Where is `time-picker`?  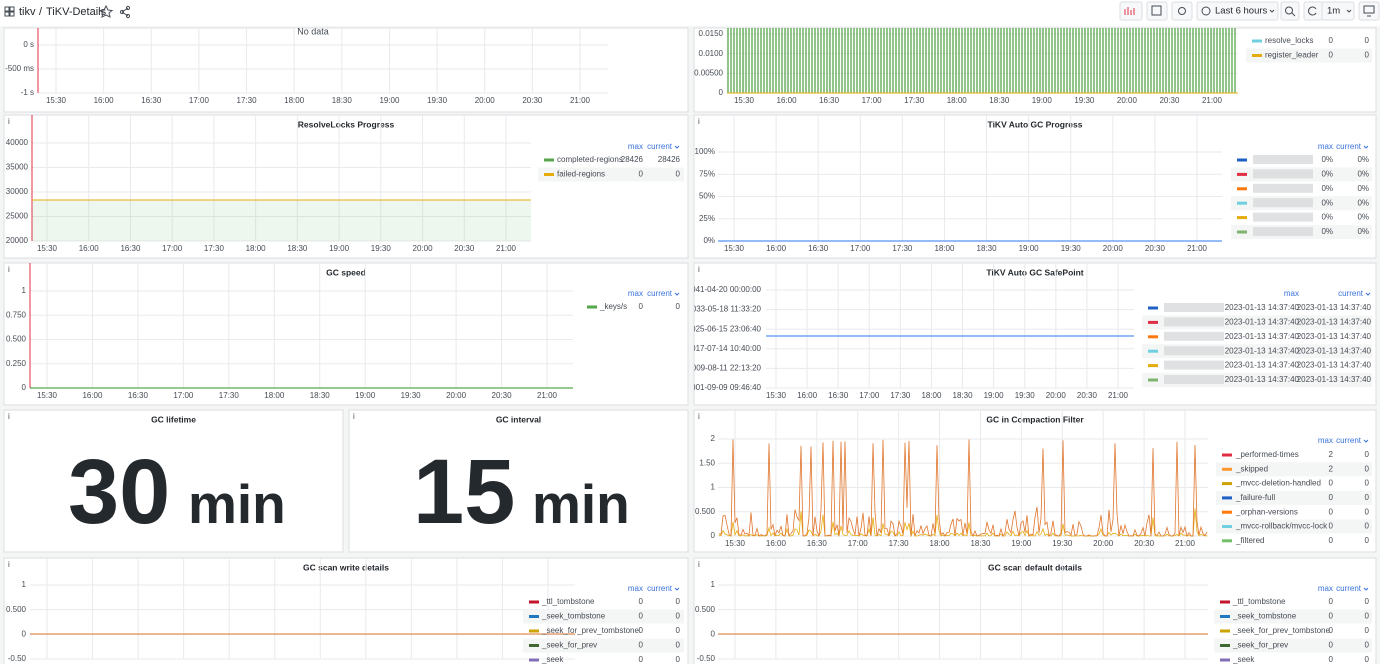 time-picker is located at coordinates (1237, 11).